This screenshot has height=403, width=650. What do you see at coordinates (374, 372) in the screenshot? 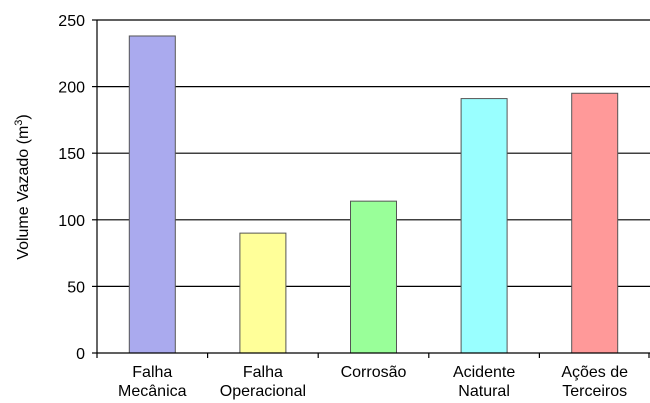
I see `x-category-label: Corrosão` at bounding box center [374, 372].